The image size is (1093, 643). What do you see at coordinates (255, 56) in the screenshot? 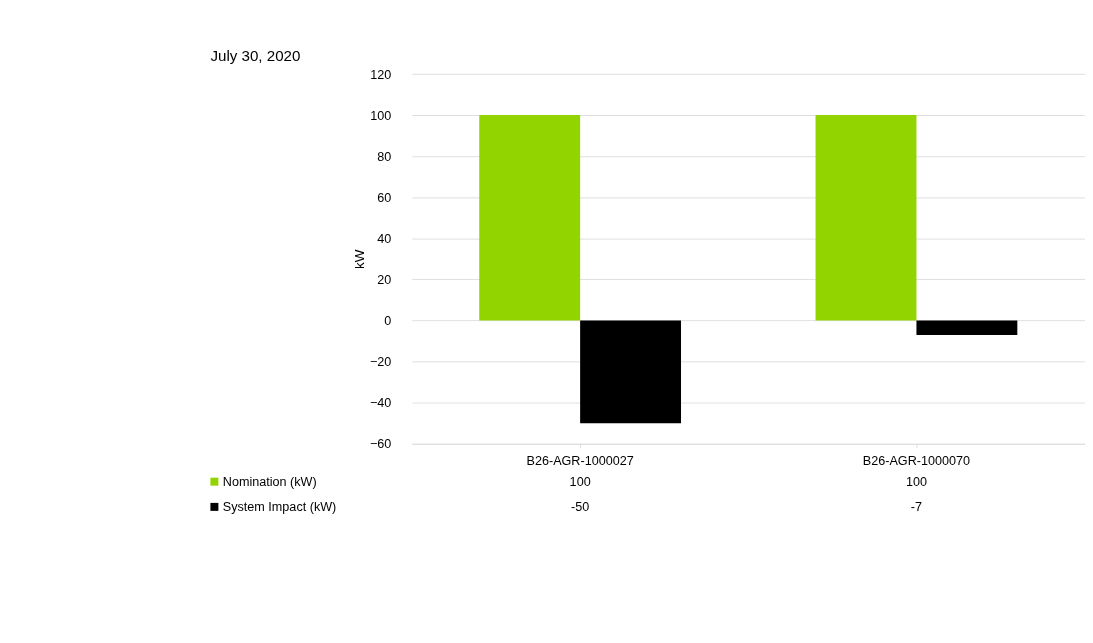
I see `text: July 30, 2020` at bounding box center [255, 56].